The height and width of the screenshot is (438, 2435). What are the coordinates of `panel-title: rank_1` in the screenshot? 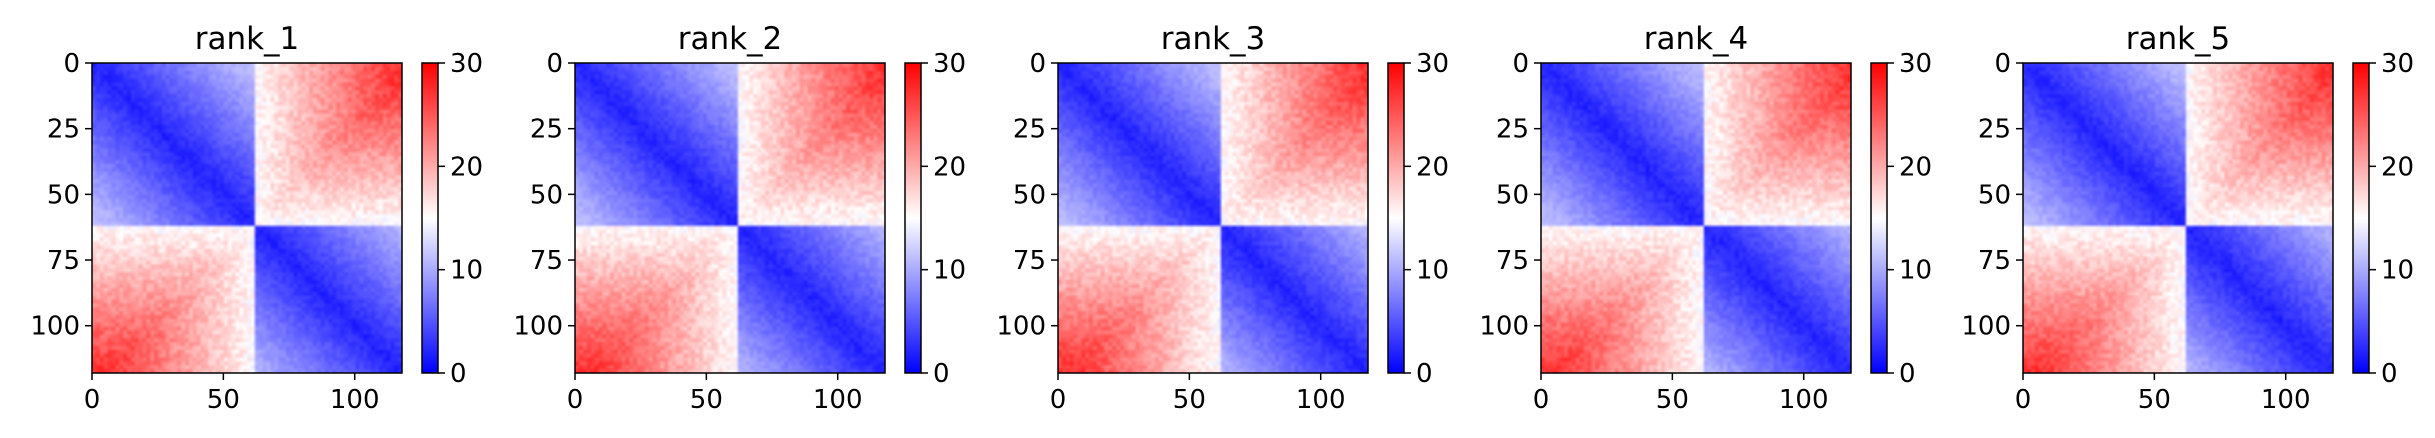 It's located at (247, 39).